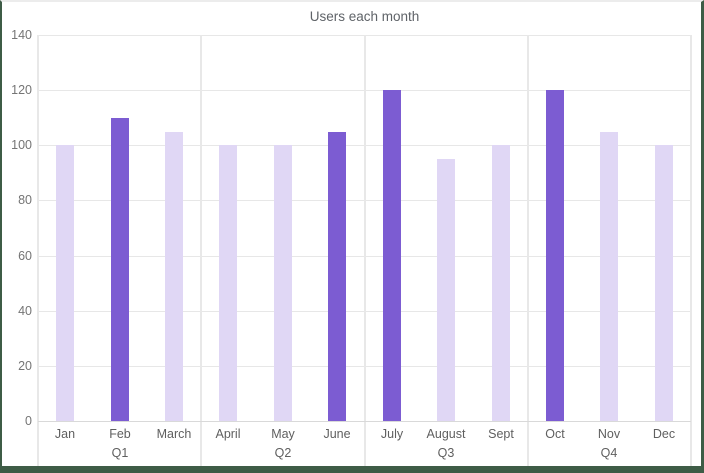 This screenshot has width=704, height=473. Describe the element at coordinates (21, 90) in the screenshot. I see `y-tick-label: 120` at that location.